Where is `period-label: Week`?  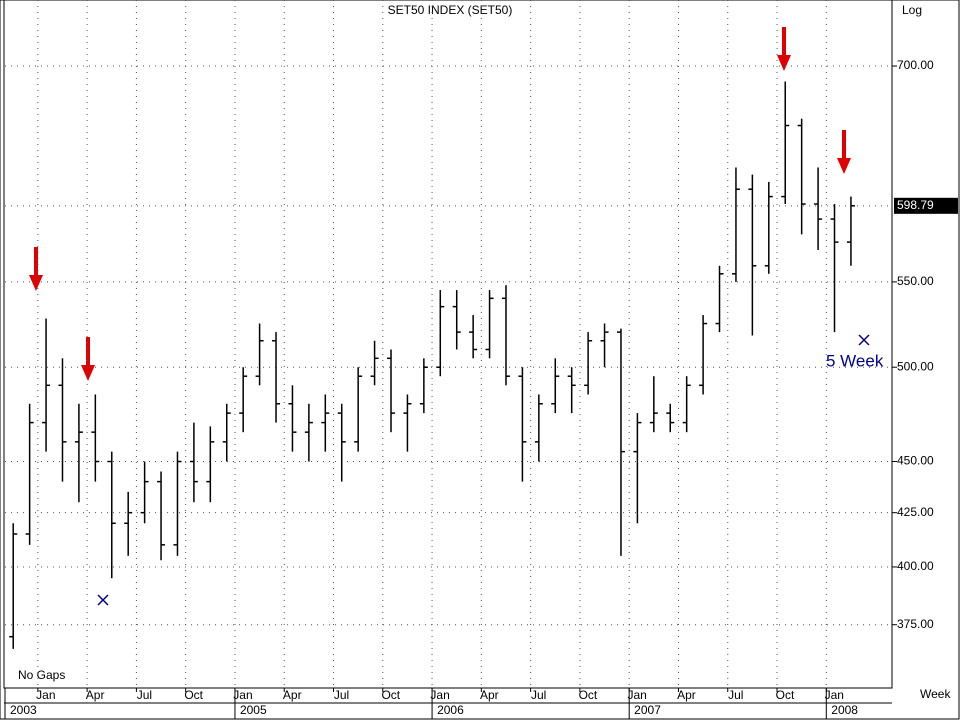 period-label: Week is located at coordinates (935, 694).